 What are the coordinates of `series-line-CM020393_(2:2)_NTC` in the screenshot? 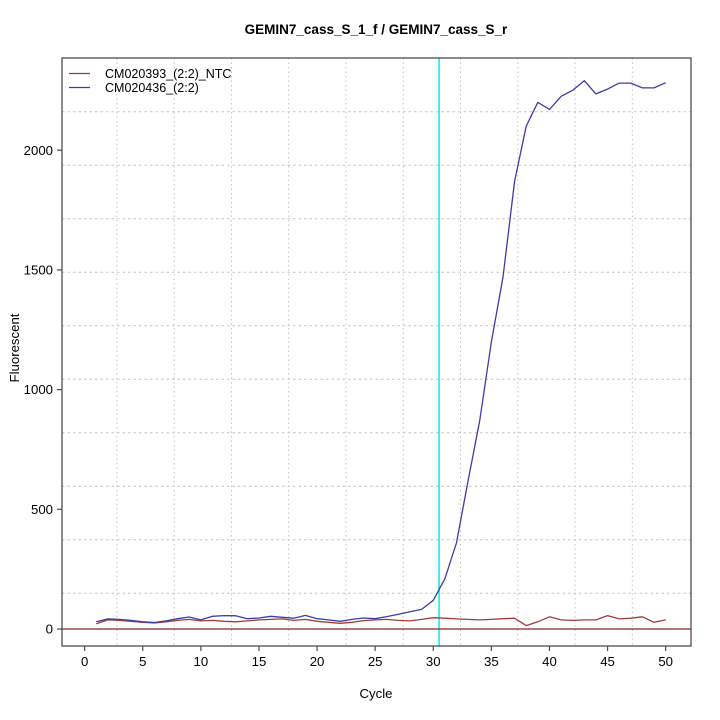 It's located at (381, 620).